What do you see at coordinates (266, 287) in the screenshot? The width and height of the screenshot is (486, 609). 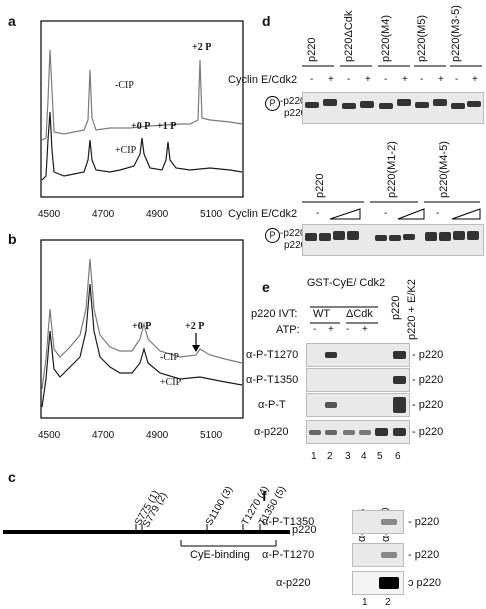 I see `panel-e-label: e` at bounding box center [266, 287].